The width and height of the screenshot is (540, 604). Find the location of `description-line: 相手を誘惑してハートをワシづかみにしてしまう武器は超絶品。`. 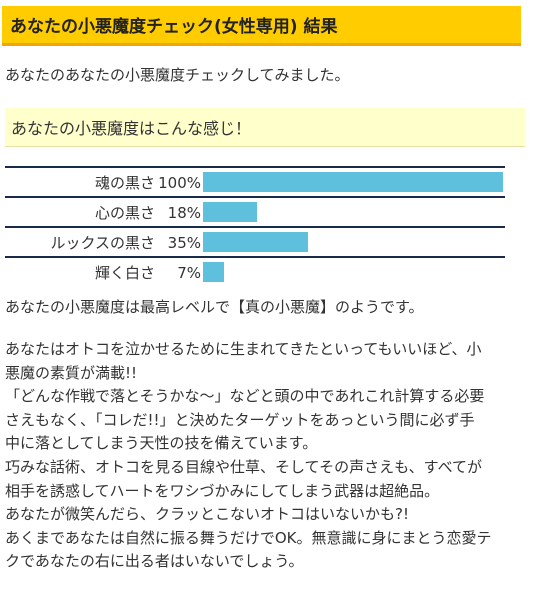

description-line: 相手を誘惑してハートをワシづかみにしてしまう武器は超絶品。 is located at coordinates (222, 490).